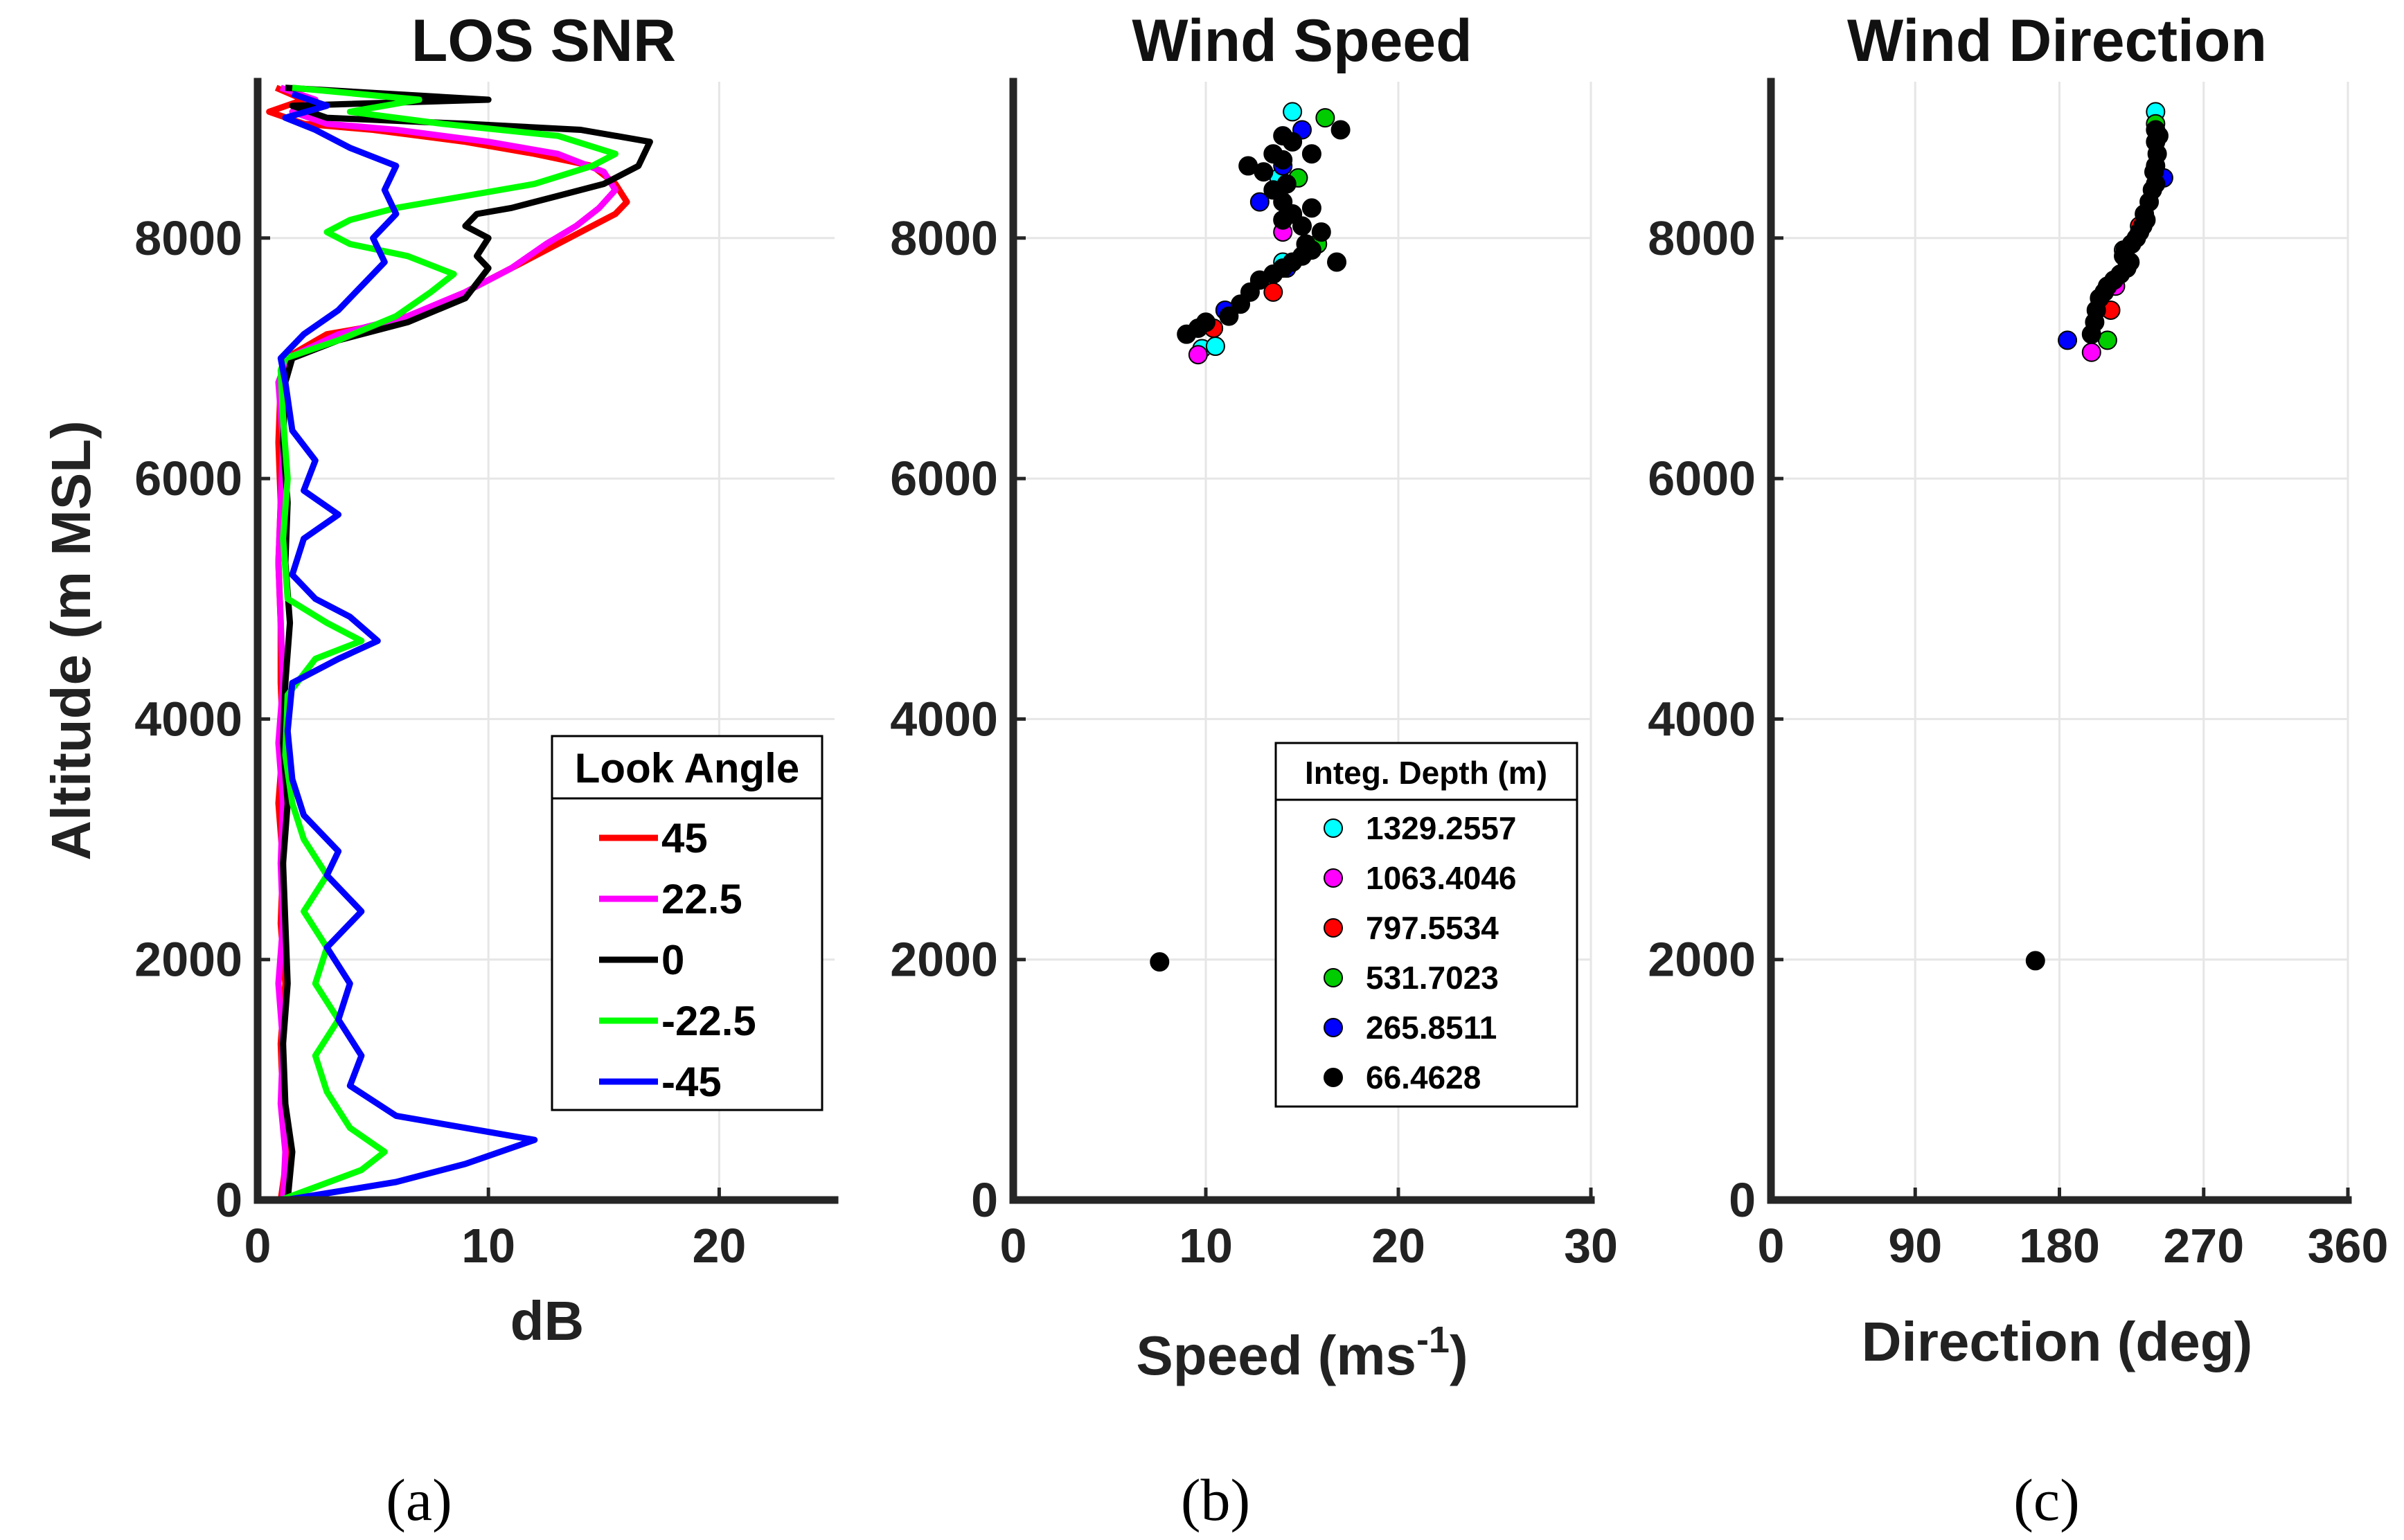 The image size is (2404, 1540). I want to click on x-axis-label: Speed (ms-1), so click(1302, 1353).